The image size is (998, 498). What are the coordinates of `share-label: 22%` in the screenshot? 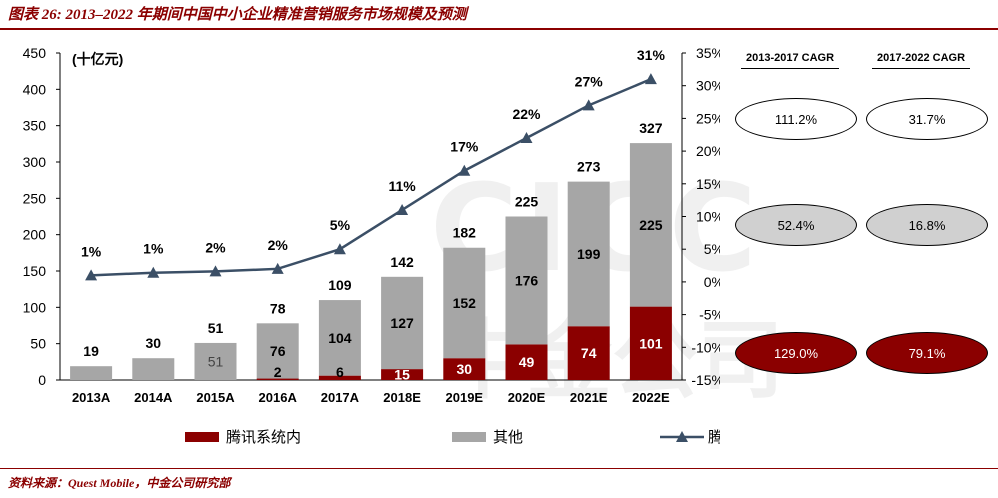 It's located at (526, 114).